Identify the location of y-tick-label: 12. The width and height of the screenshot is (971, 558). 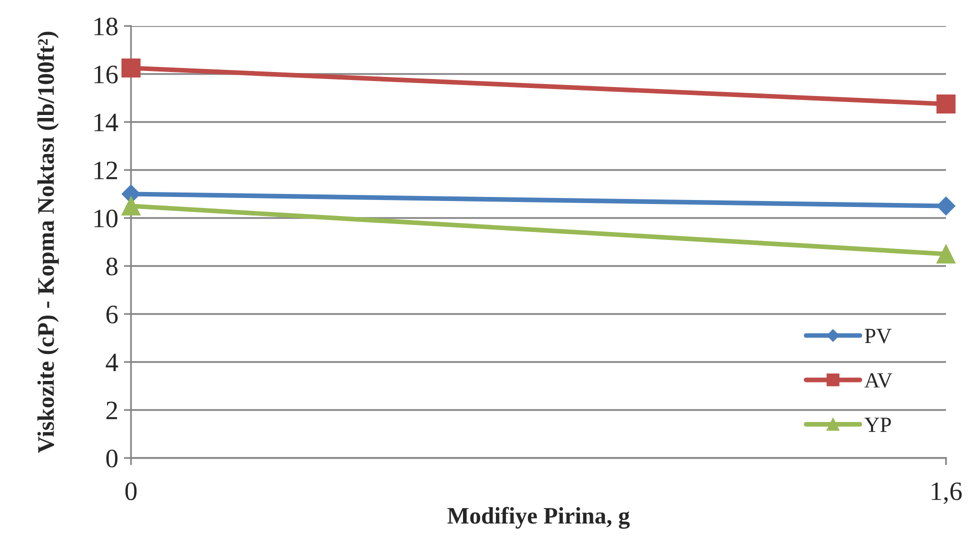
(106, 171).